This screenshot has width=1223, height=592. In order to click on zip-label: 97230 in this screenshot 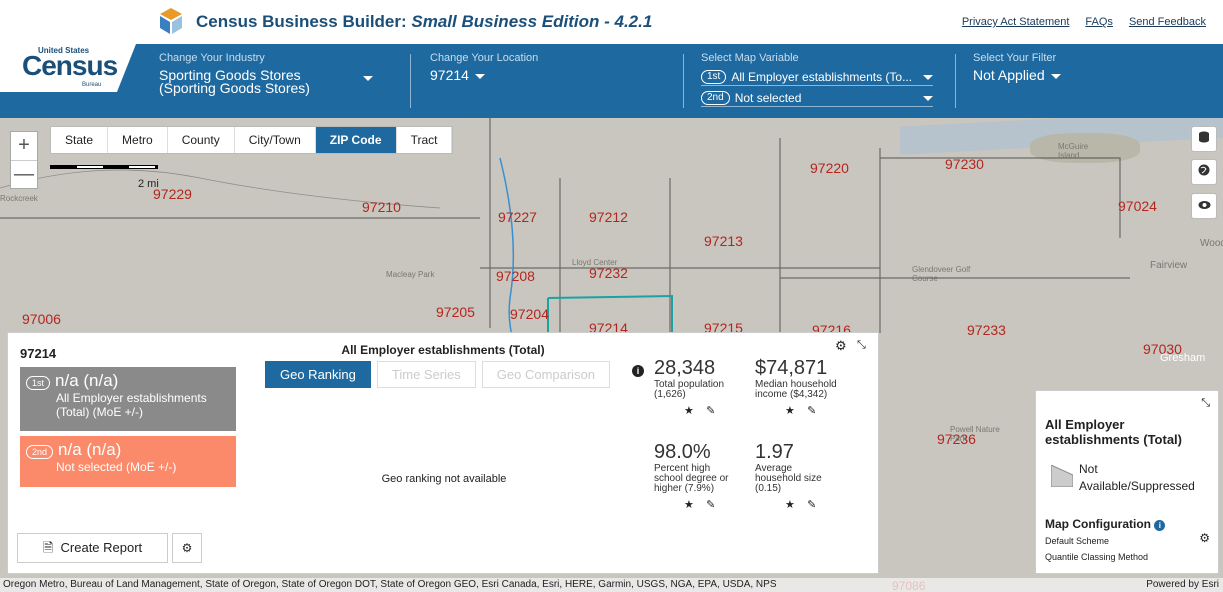, I will do `click(964, 164)`.